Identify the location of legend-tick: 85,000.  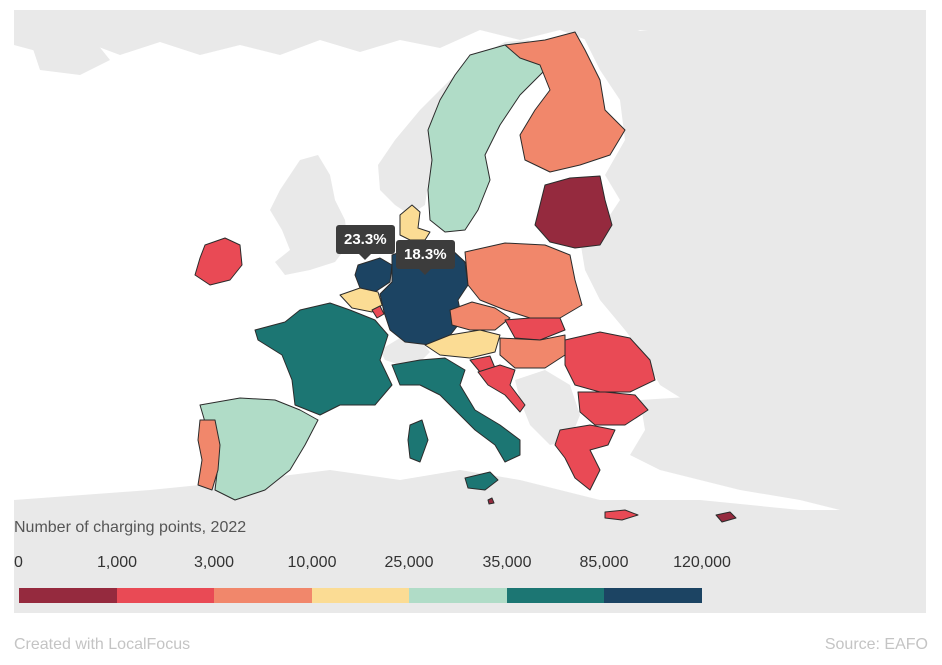
(604, 562).